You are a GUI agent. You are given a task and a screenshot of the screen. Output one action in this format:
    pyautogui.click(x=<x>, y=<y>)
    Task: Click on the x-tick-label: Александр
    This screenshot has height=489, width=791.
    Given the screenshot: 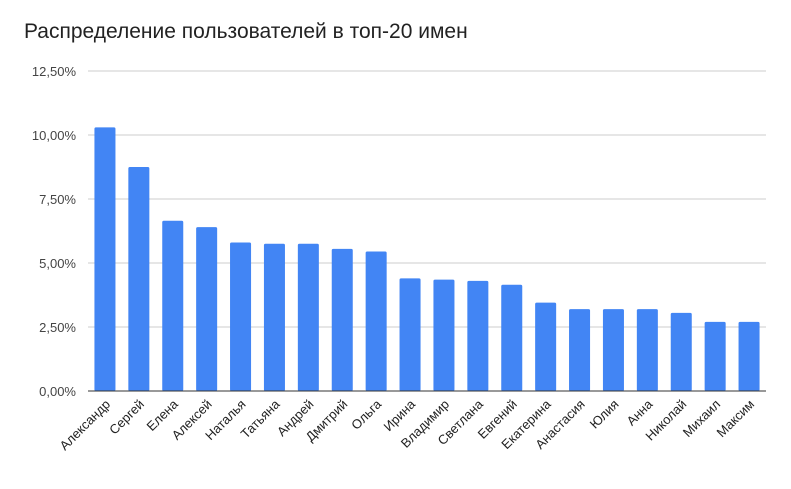 What is the action you would take?
    pyautogui.click(x=84, y=425)
    